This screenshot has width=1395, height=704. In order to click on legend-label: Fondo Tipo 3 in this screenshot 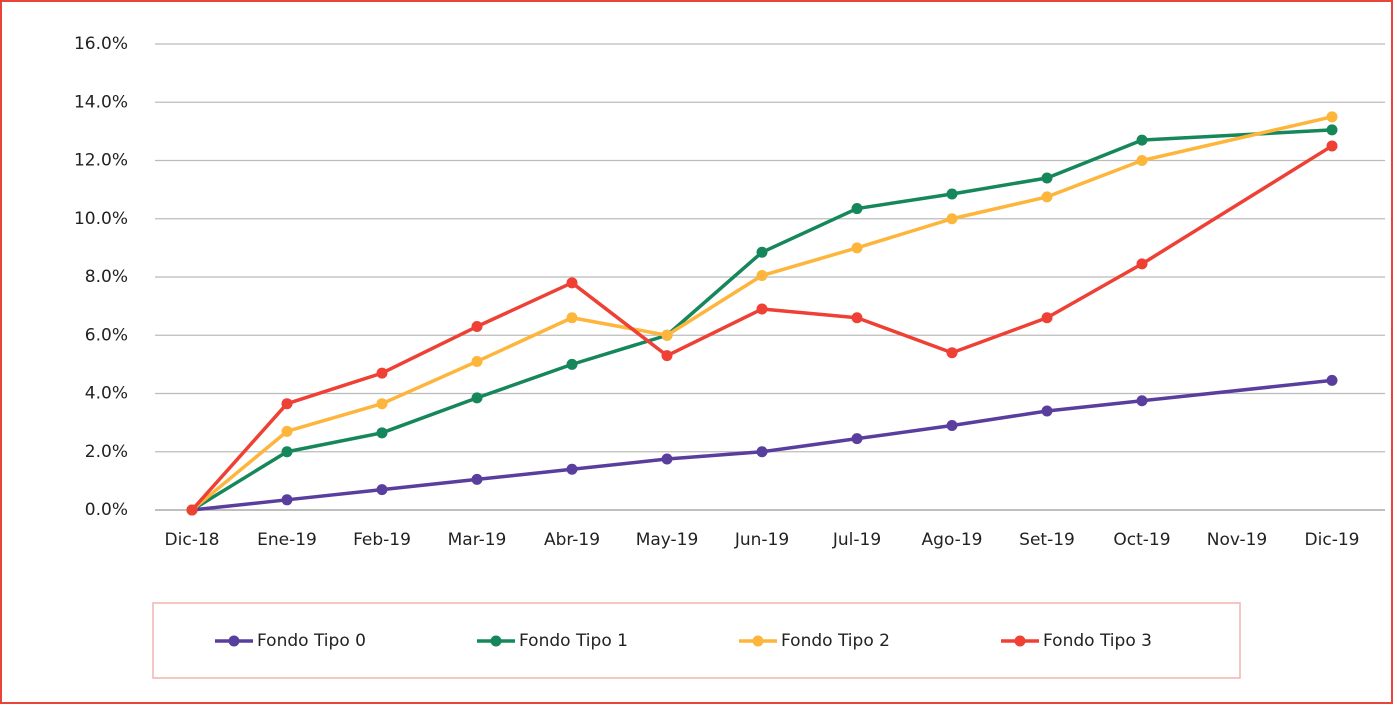, I will do `click(1097, 641)`.